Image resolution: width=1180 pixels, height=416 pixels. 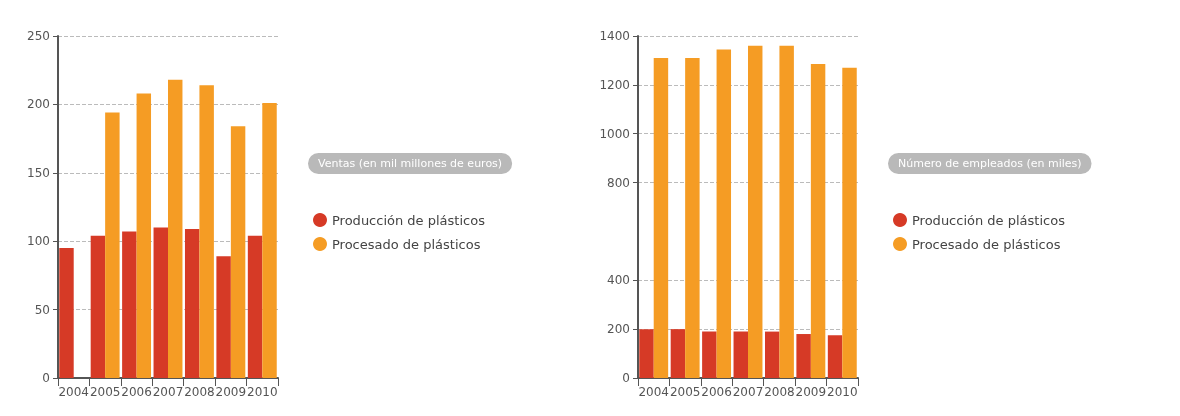 What do you see at coordinates (38, 36) in the screenshot?
I see `y-tick-label: 250` at bounding box center [38, 36].